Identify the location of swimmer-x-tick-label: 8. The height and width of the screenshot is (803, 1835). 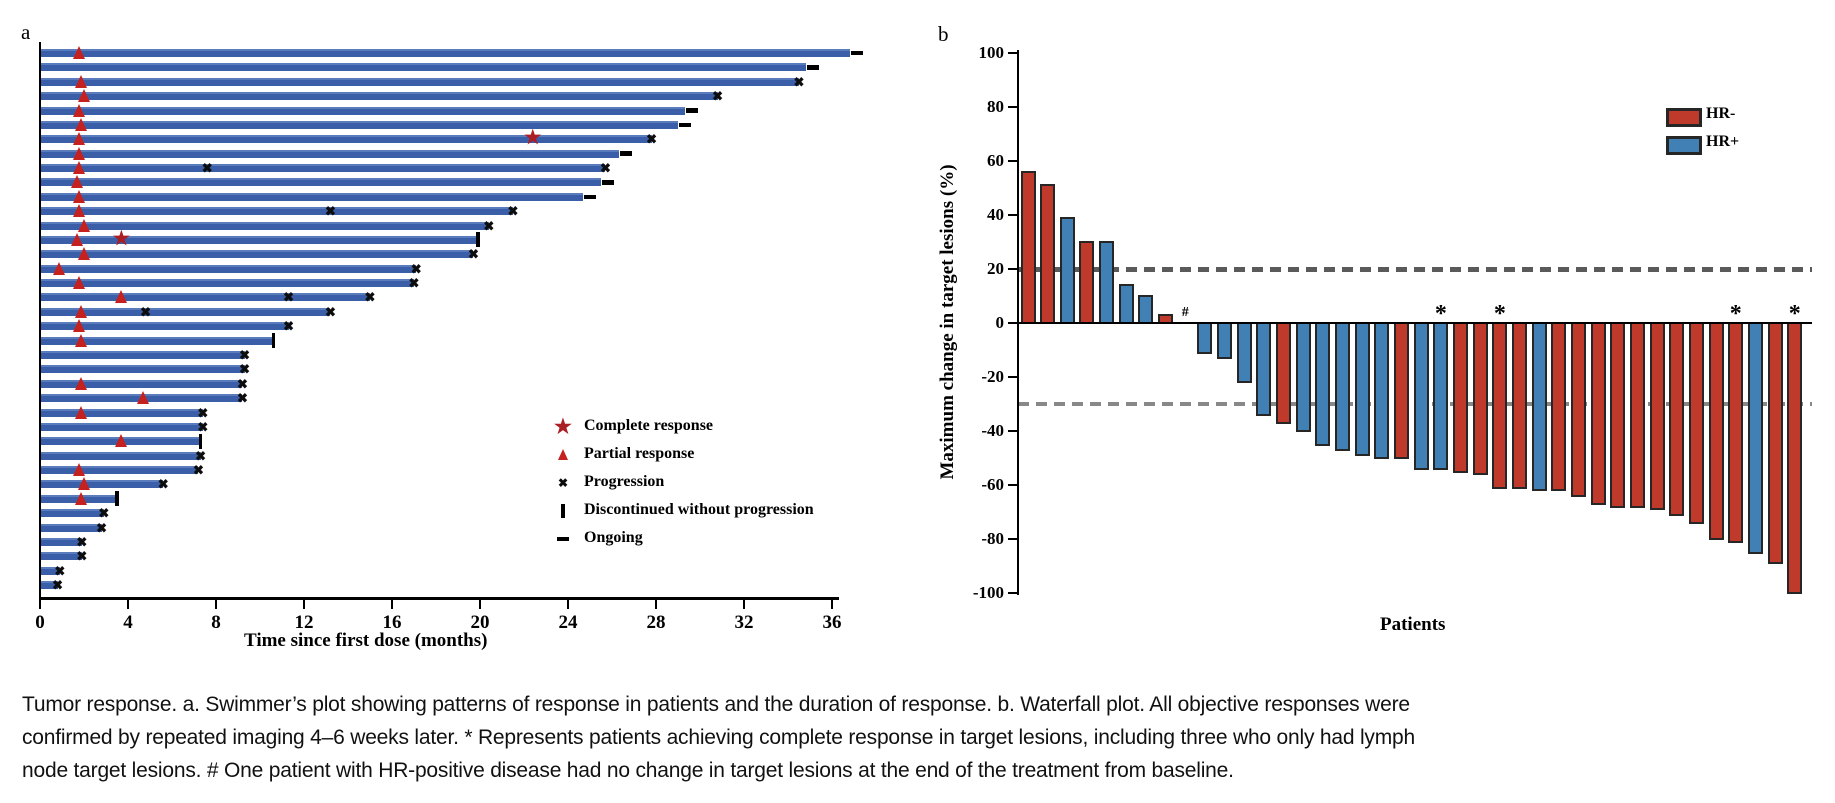
(216, 622).